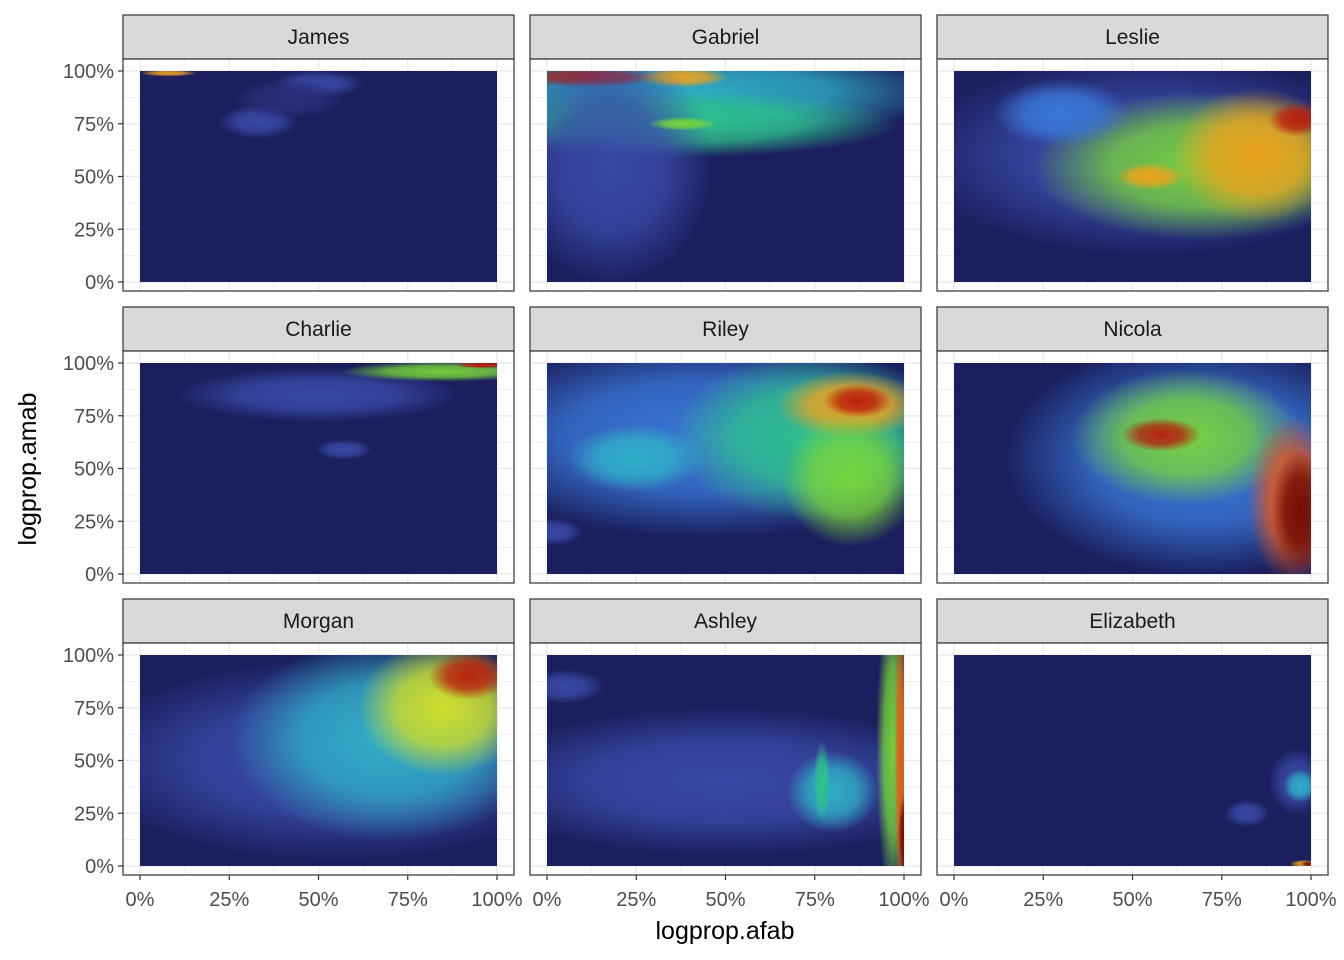 Image resolution: width=1344 pixels, height=960 pixels. What do you see at coordinates (726, 621) in the screenshot?
I see `facet-strip-label: Ashley` at bounding box center [726, 621].